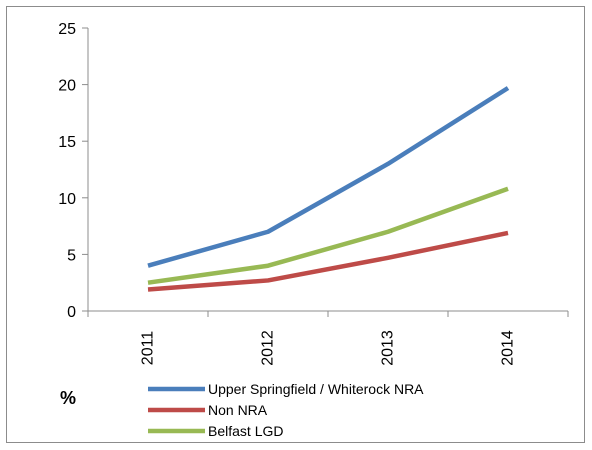  What do you see at coordinates (68, 398) in the screenshot?
I see `y-unit-label: %` at bounding box center [68, 398].